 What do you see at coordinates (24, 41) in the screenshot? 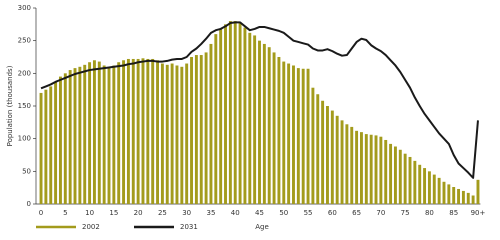
I see `y-tick-label: 250` at bounding box center [24, 41].